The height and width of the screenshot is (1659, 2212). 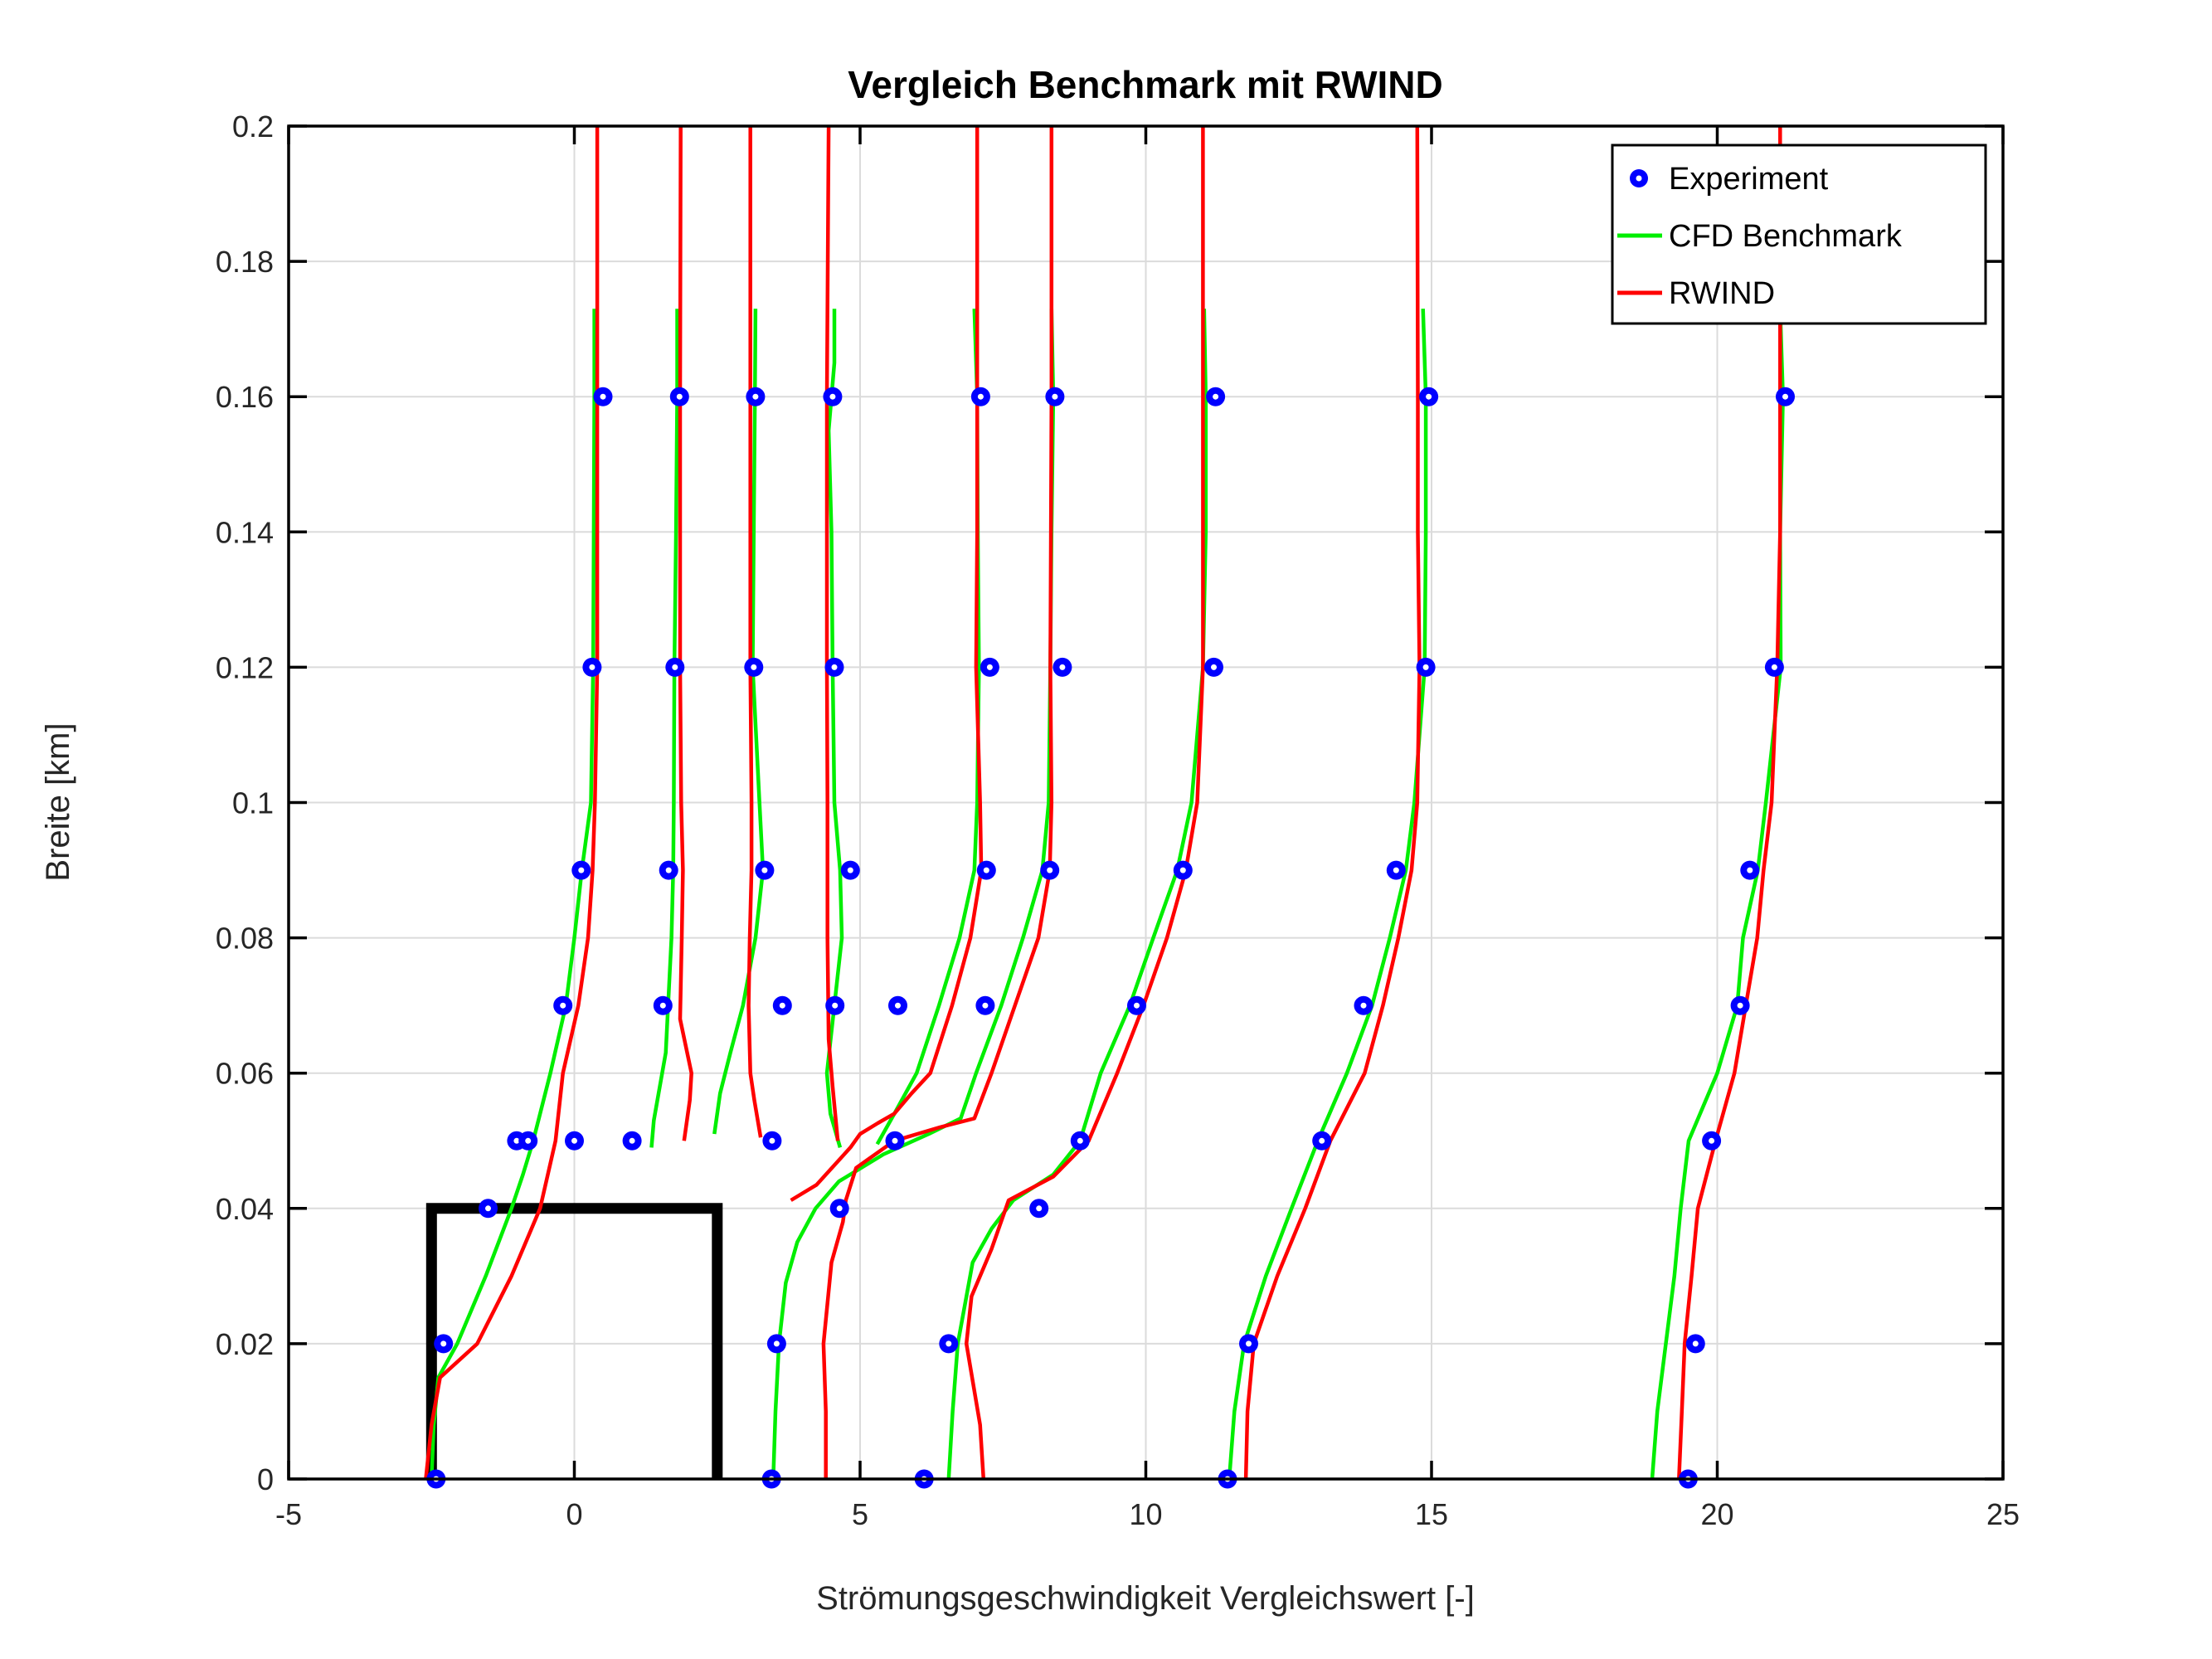 I want to click on y-tick-label: 0.02, so click(x=245, y=1344).